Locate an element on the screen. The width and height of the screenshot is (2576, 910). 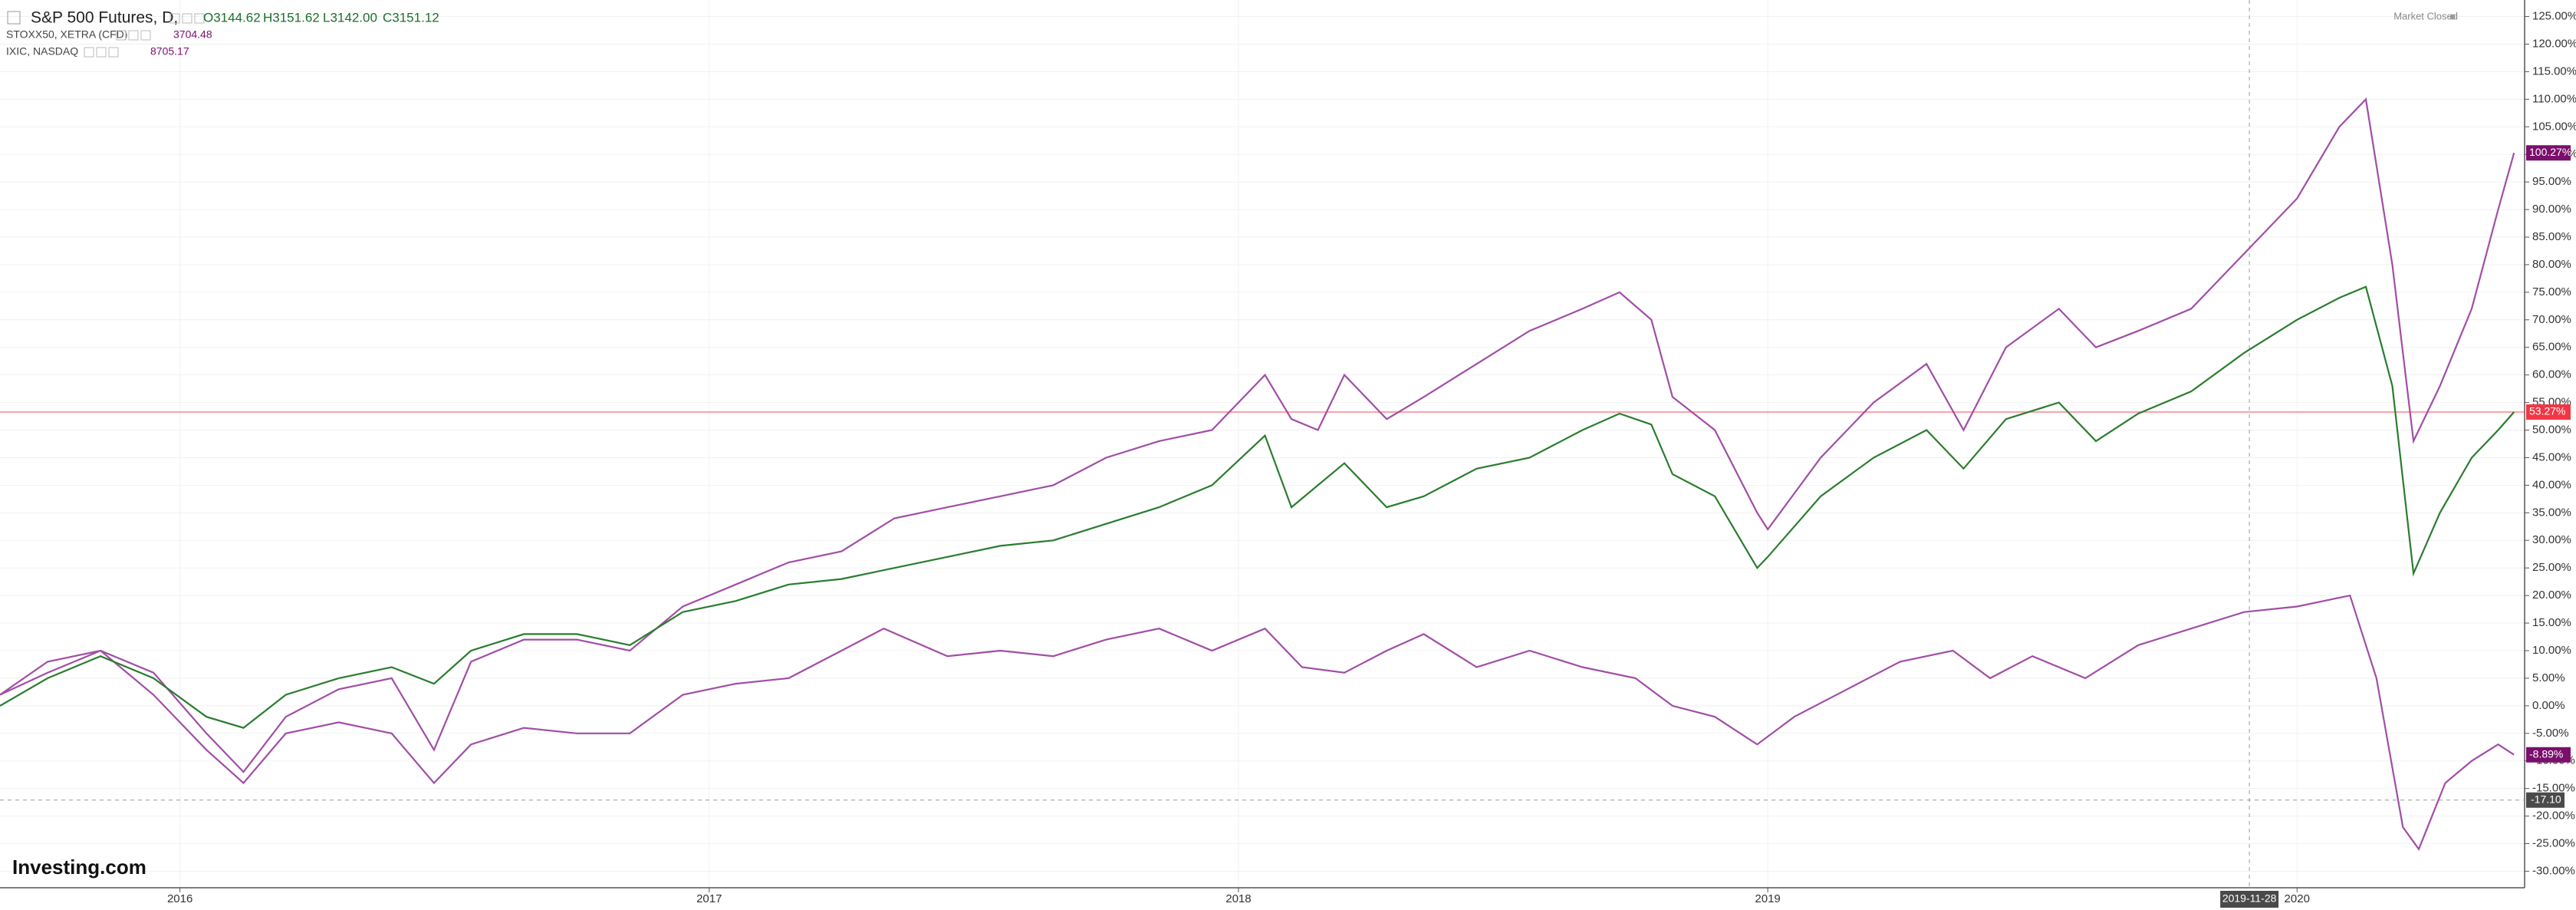
market-status: Market Closed is located at coordinates (2425, 15).